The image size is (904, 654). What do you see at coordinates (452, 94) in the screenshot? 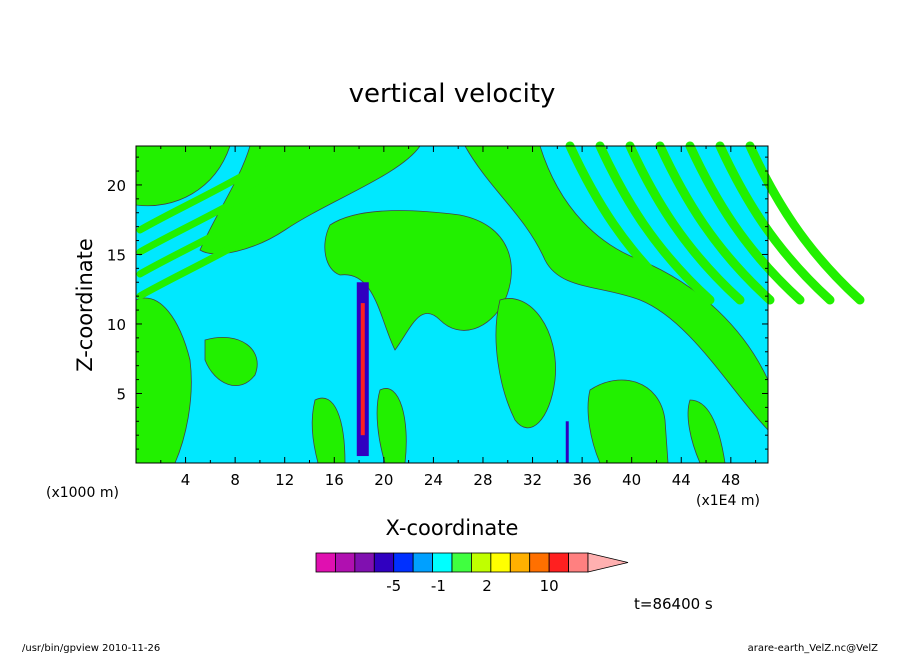
I see `chart-title: vertical velocity` at bounding box center [452, 94].